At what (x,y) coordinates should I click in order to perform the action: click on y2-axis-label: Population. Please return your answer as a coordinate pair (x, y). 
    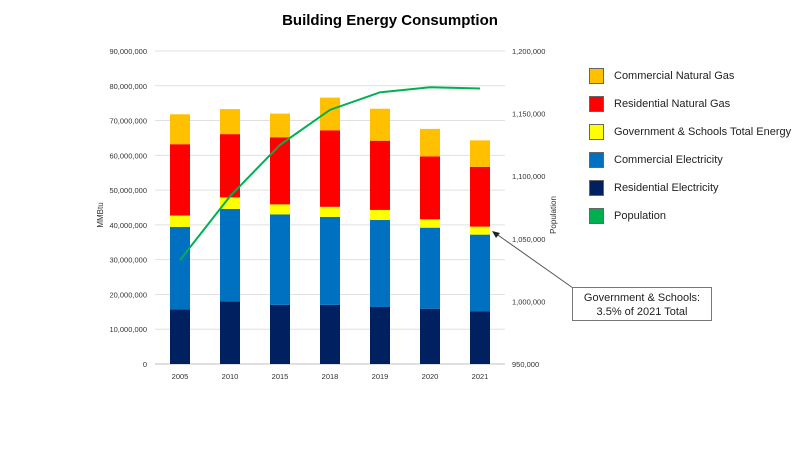
    Looking at the image, I should click on (553, 215).